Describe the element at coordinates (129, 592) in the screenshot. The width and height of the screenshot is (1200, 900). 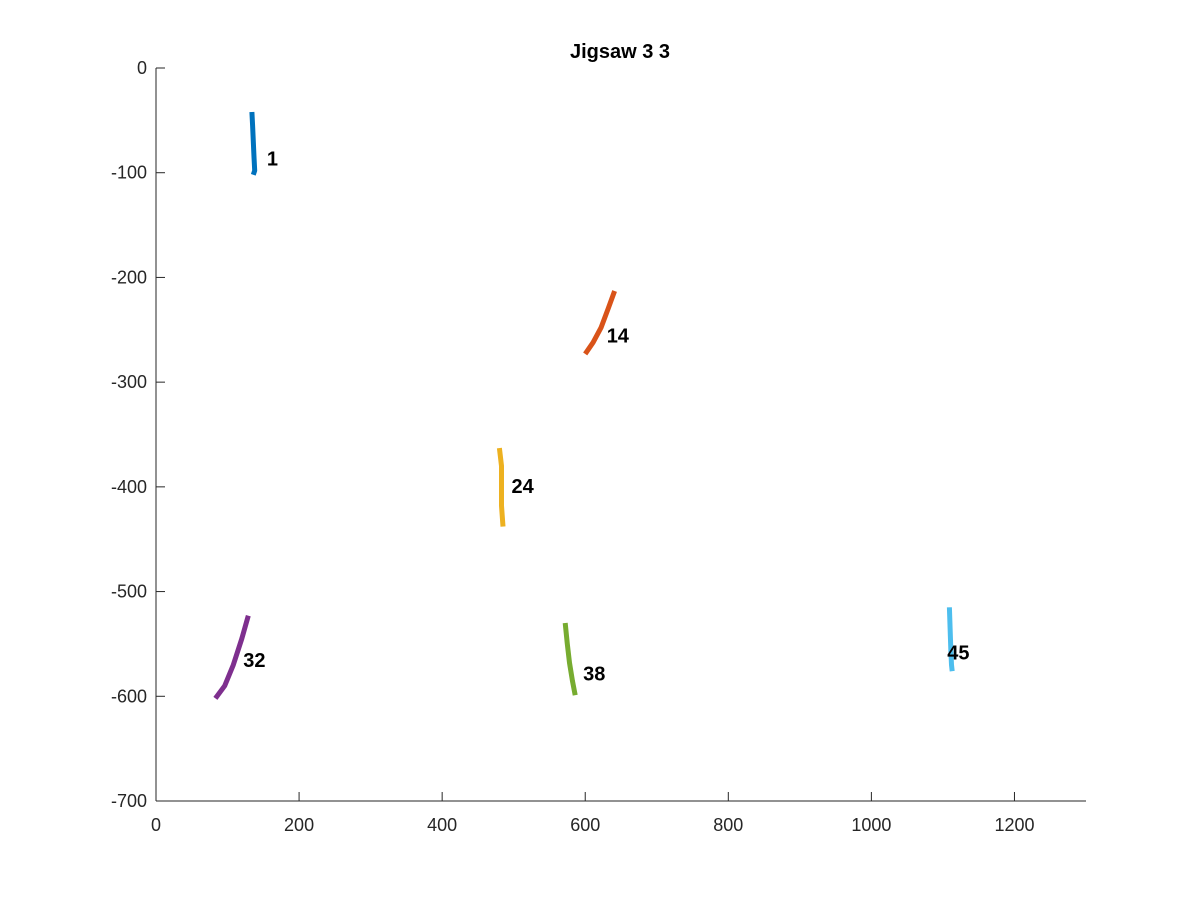
I see `y-tick-label: -500` at that location.